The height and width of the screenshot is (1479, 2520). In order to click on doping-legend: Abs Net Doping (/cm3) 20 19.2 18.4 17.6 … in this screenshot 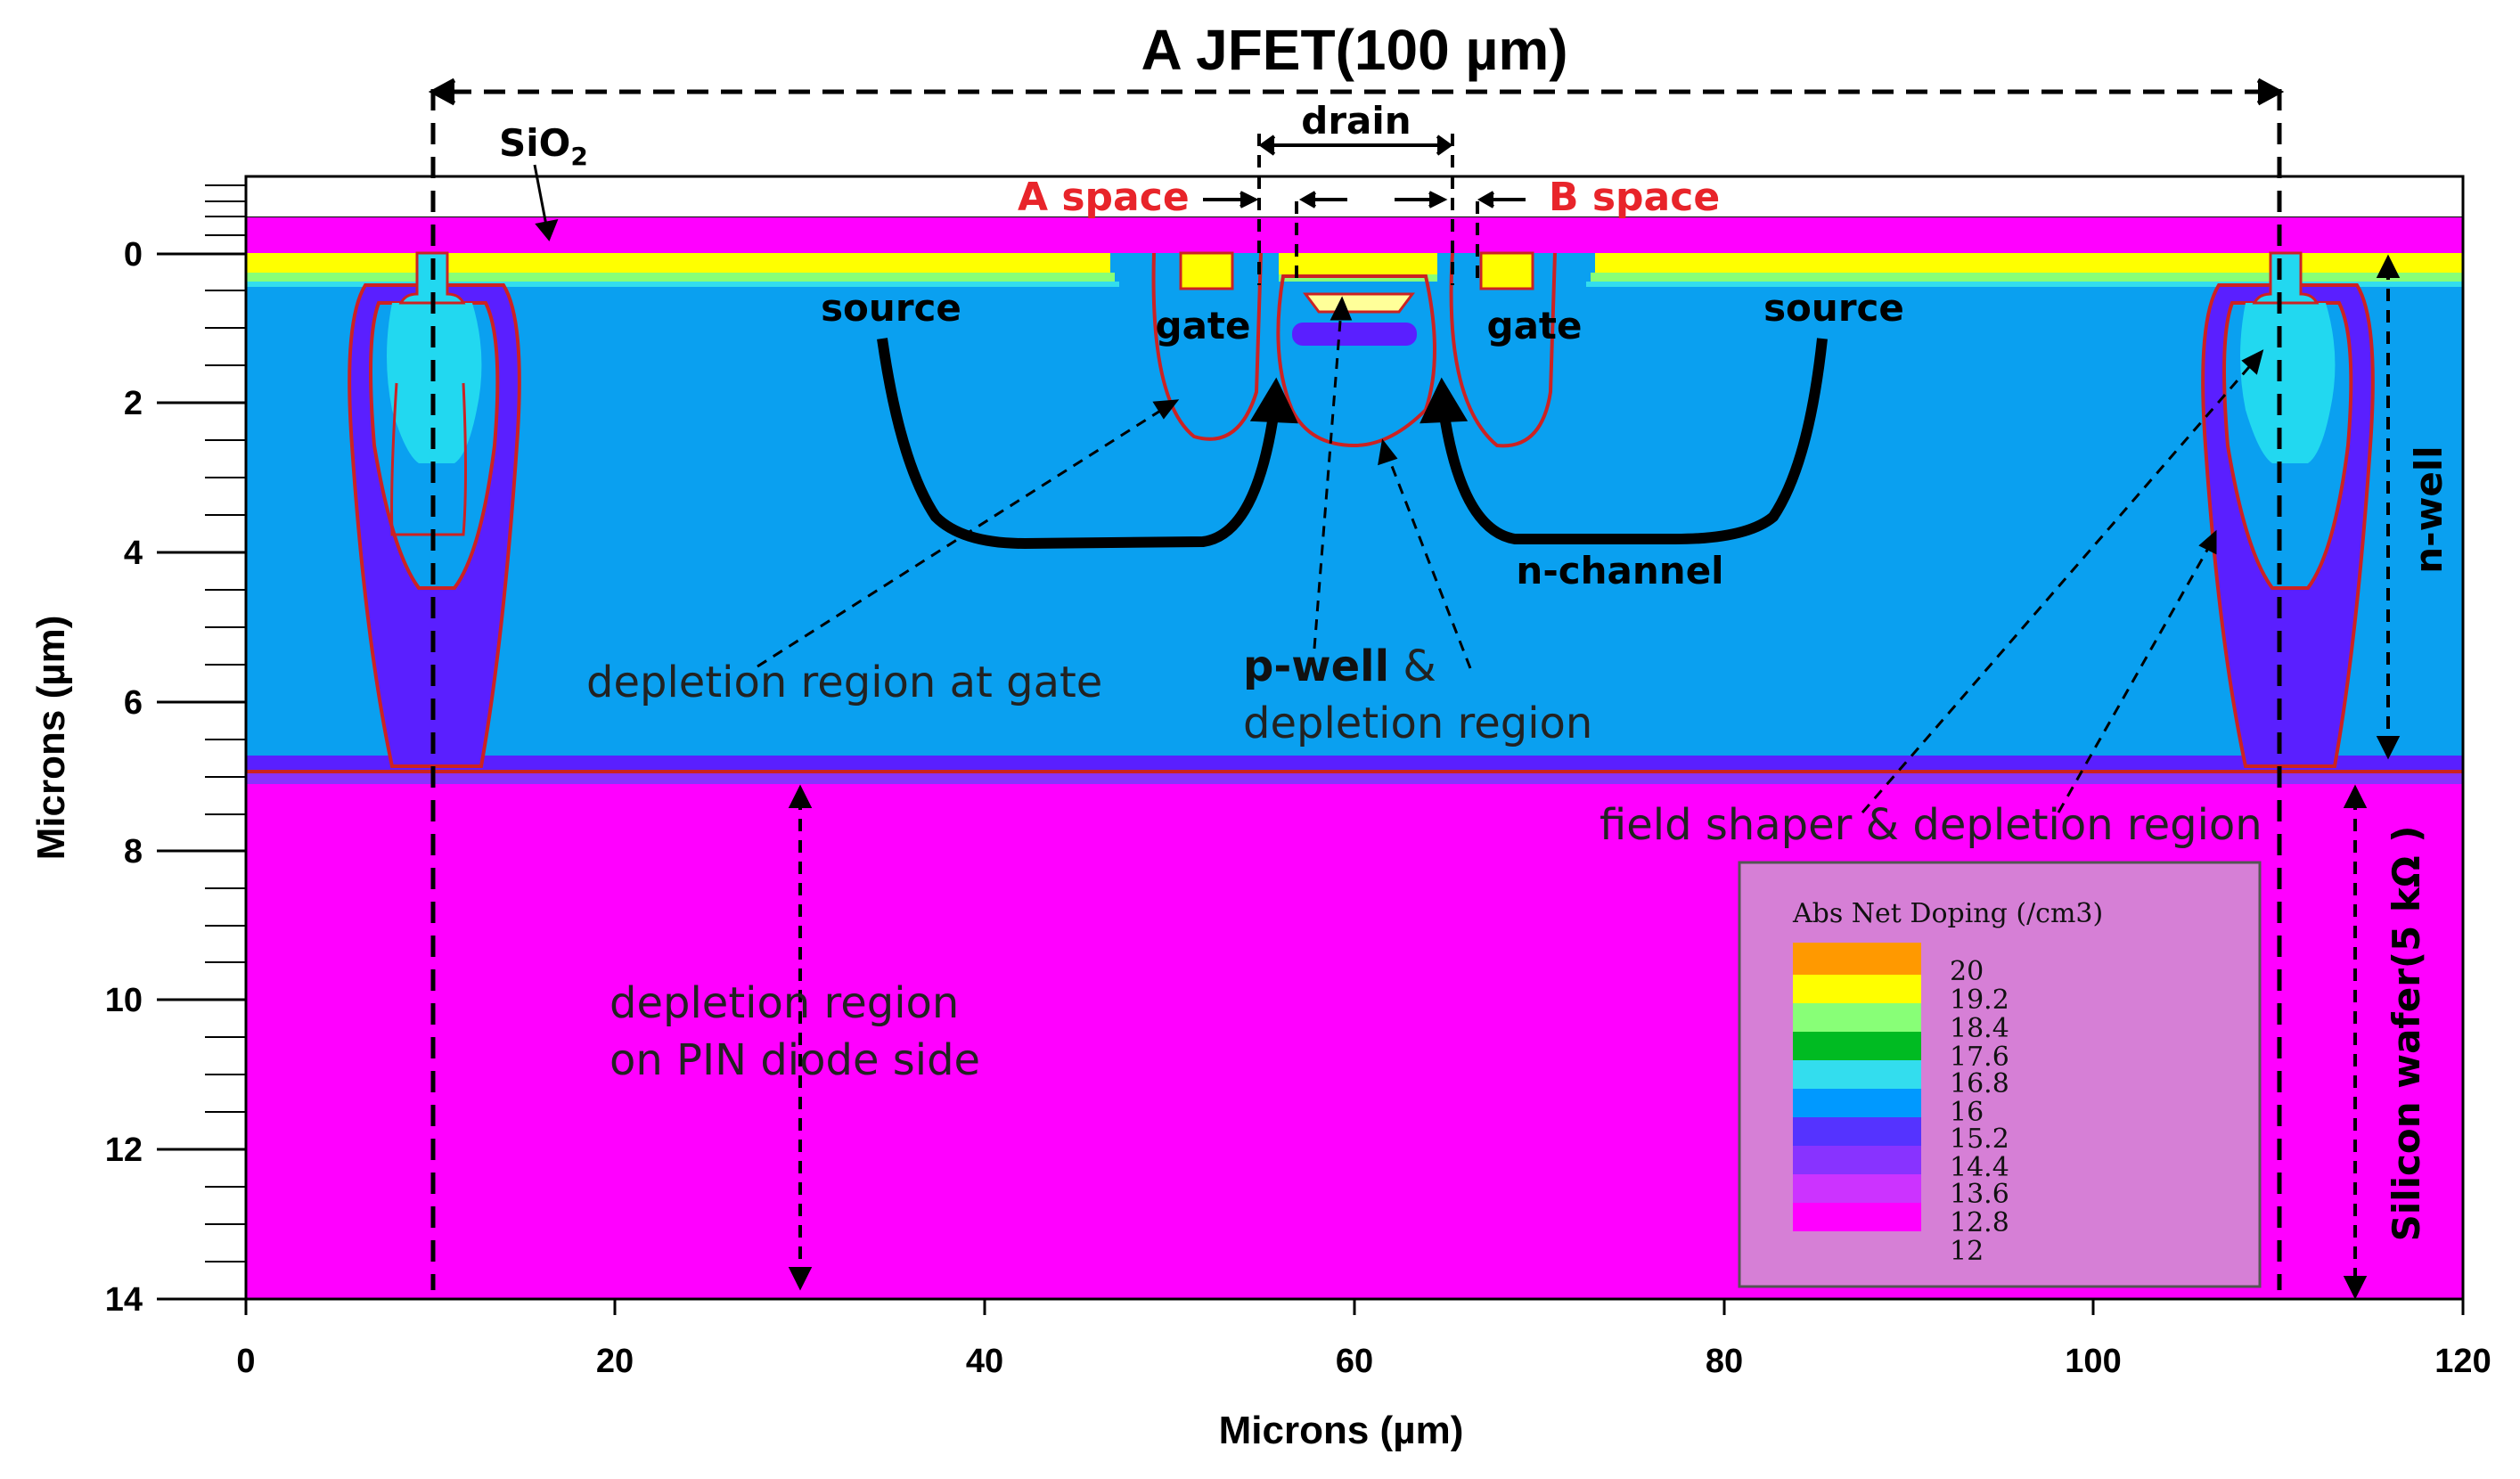, I will do `click(2000, 1074)`.